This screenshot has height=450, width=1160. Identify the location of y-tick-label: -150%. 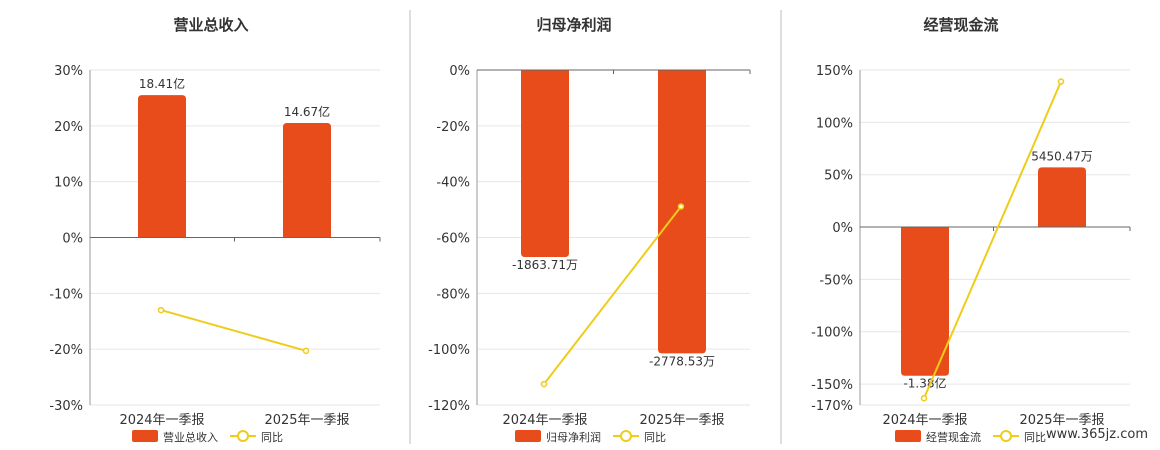
(832, 385).